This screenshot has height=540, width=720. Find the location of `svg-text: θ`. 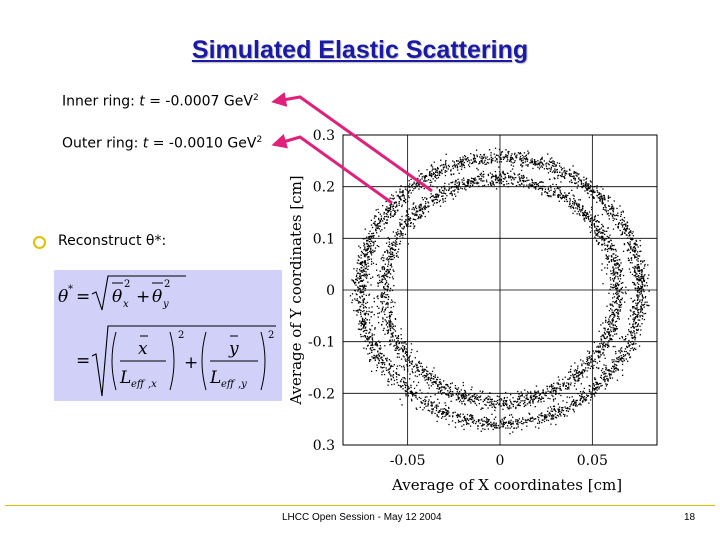

svg-text: θ is located at coordinates (117, 297).